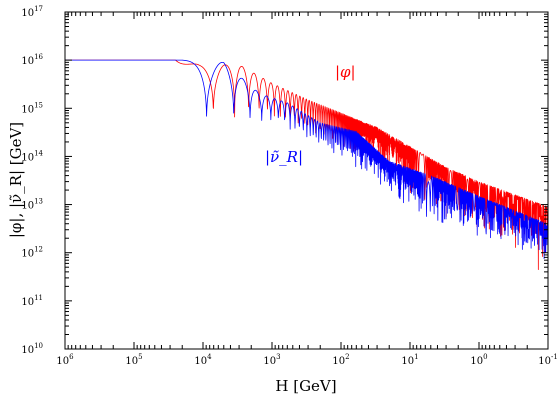 This screenshot has width=560, height=407. Describe the element at coordinates (416, 357) in the screenshot. I see `x-tick-exponent: 1` at that location.